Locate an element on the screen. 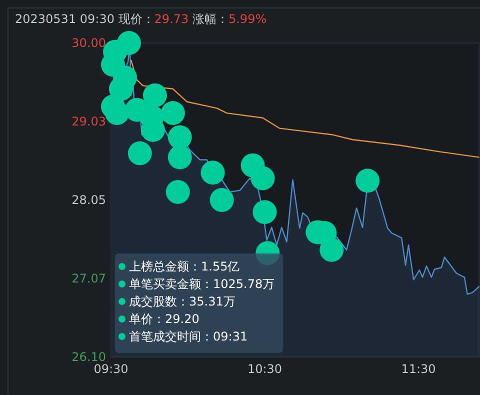 The image size is (480, 395). annotation: 单价：29.20 is located at coordinates (164, 319).